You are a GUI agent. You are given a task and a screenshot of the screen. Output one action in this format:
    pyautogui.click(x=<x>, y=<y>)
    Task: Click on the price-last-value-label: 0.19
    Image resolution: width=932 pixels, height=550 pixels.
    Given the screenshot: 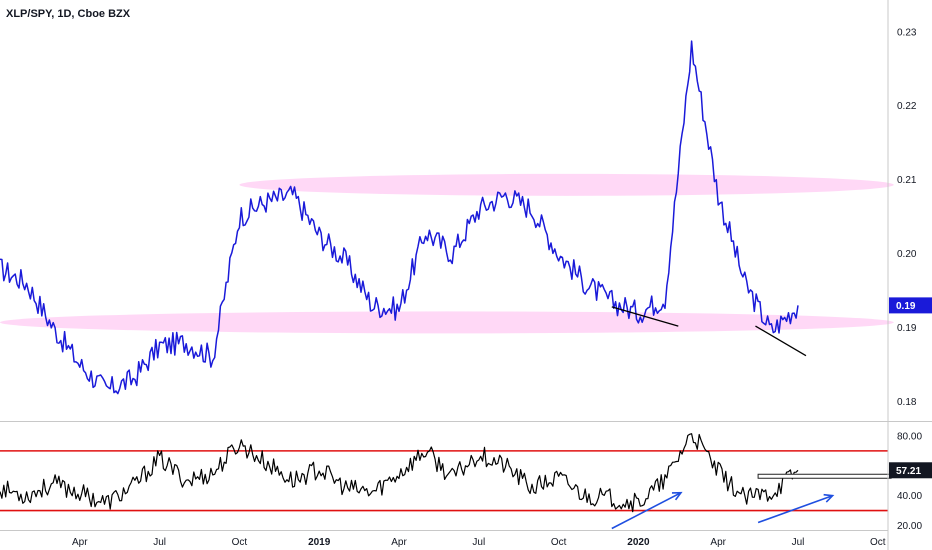 What is the action you would take?
    pyautogui.click(x=906, y=306)
    